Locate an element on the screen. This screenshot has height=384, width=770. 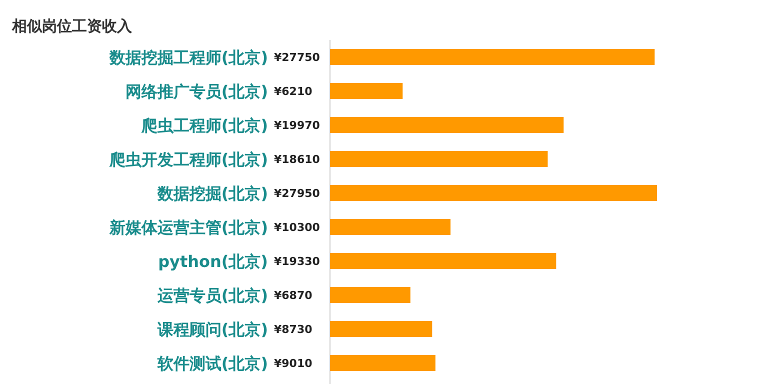
title: 相似岗位工资收入 is located at coordinates (72, 26).